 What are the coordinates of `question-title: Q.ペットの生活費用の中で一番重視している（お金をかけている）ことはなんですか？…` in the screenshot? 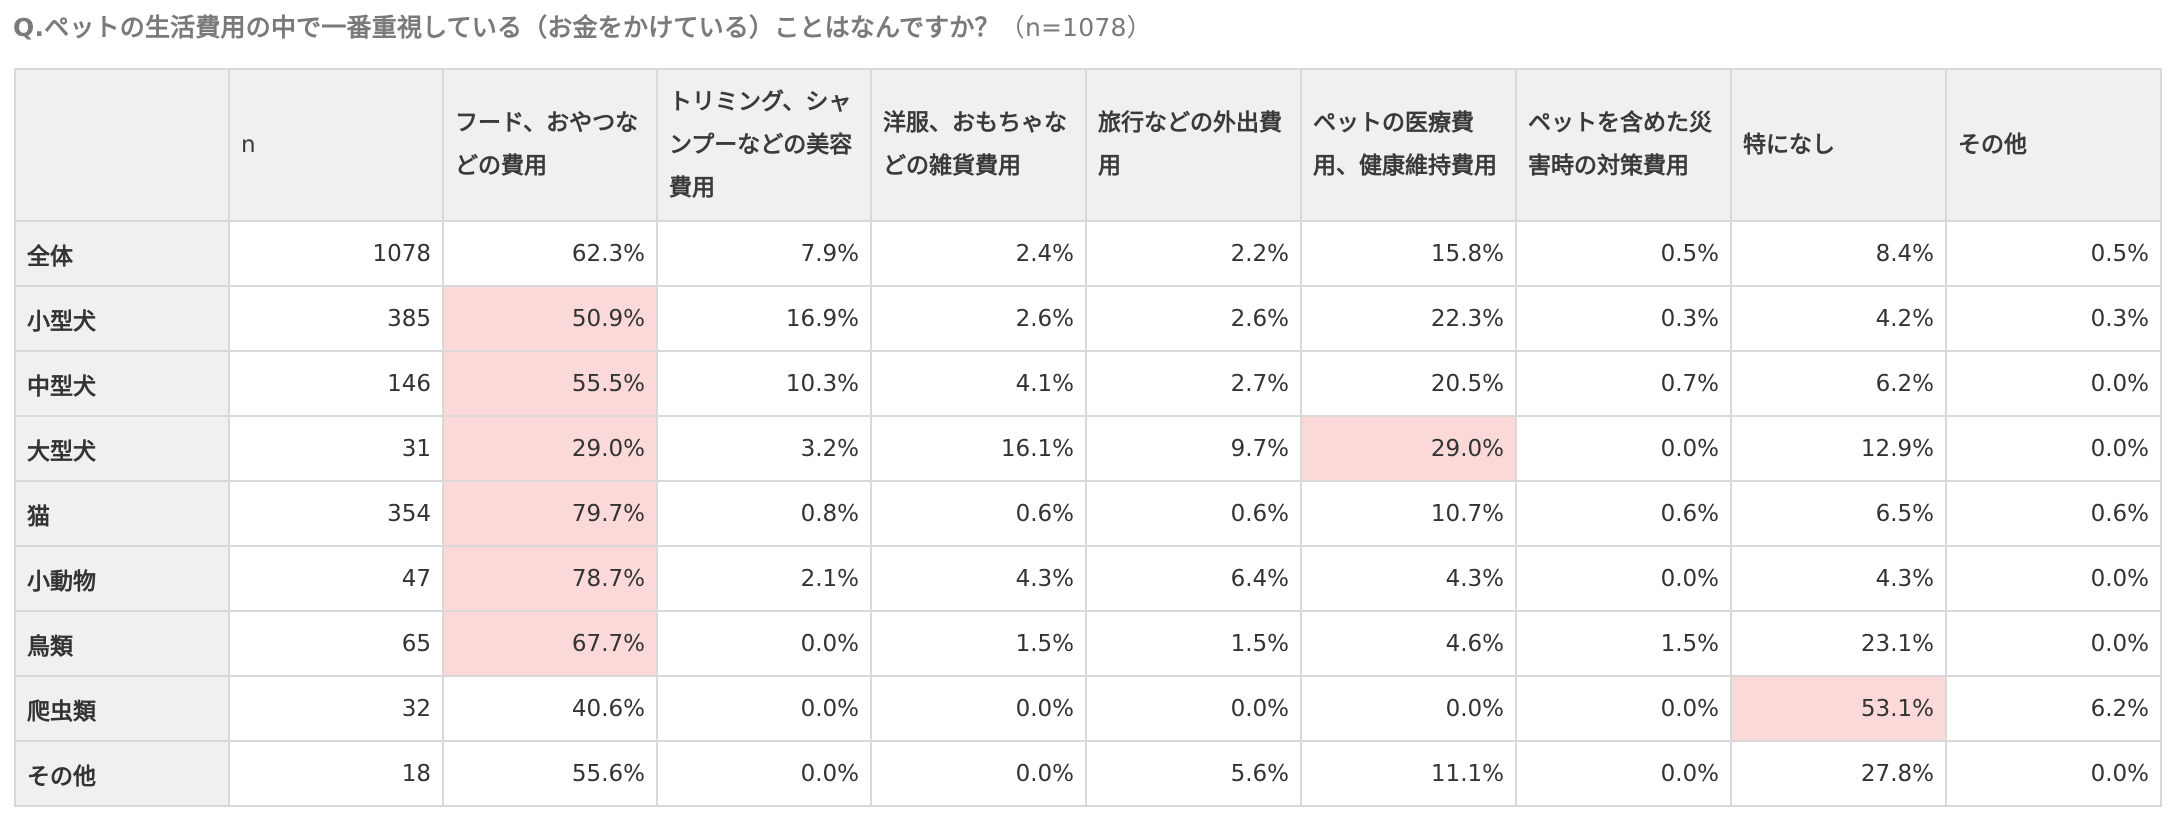 It's located at (582, 28).